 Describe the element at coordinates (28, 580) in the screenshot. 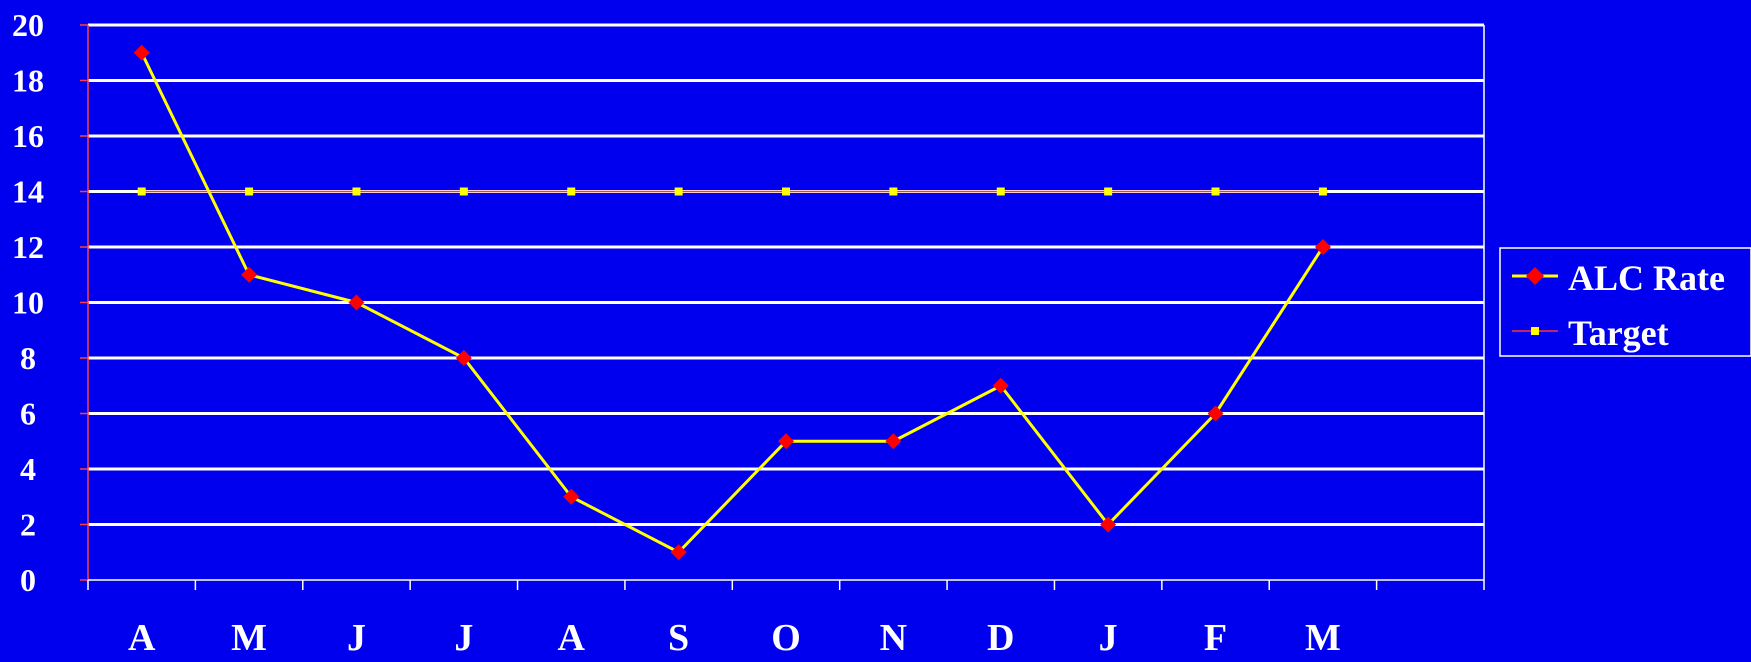

I see `y-tick-label: 0` at that location.